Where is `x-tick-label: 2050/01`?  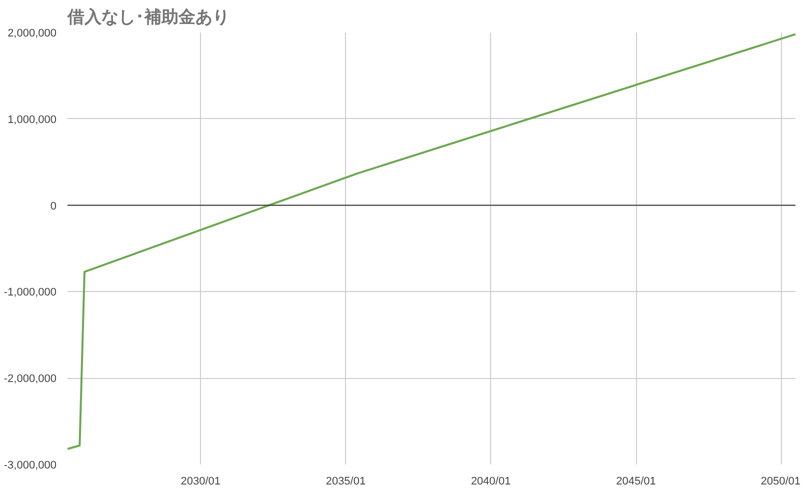 x-tick-label: 2050/01 is located at coordinates (780, 482).